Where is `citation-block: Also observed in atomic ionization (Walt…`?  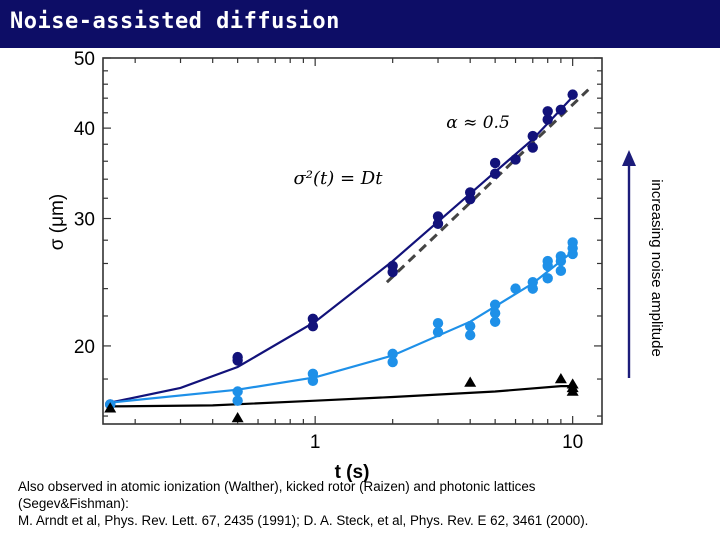
citation-block: Also observed in atomic ionization (Walt… is located at coordinates (368, 503).